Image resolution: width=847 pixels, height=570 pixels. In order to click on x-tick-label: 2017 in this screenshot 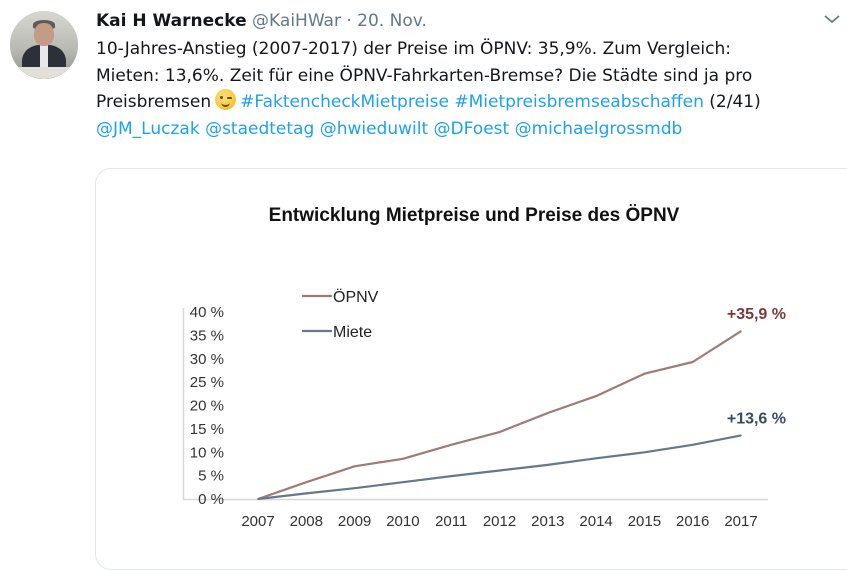, I will do `click(740, 521)`.